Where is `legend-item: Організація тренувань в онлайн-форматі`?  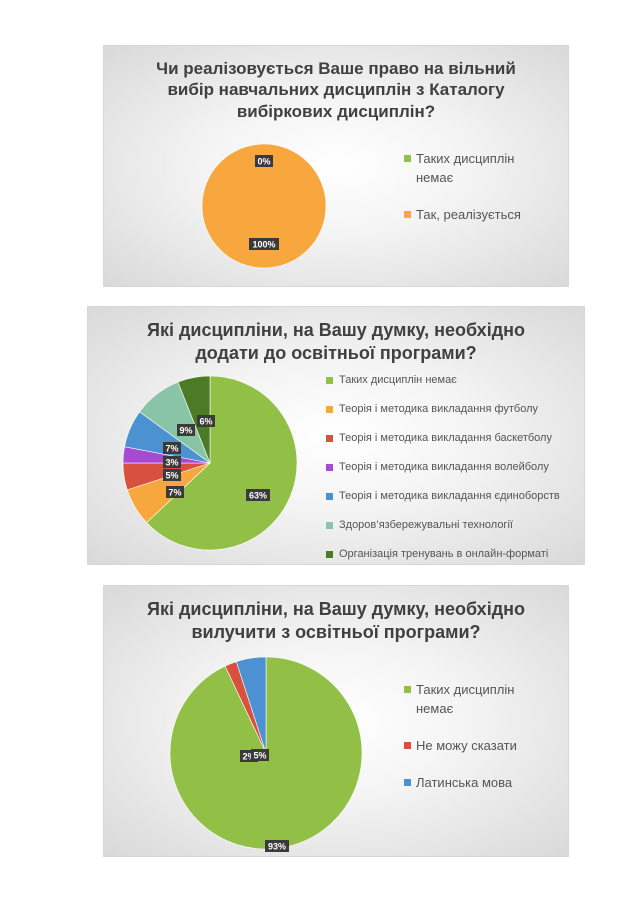
legend-item: Організація тренувань в онлайн-форматі is located at coordinates (454, 554).